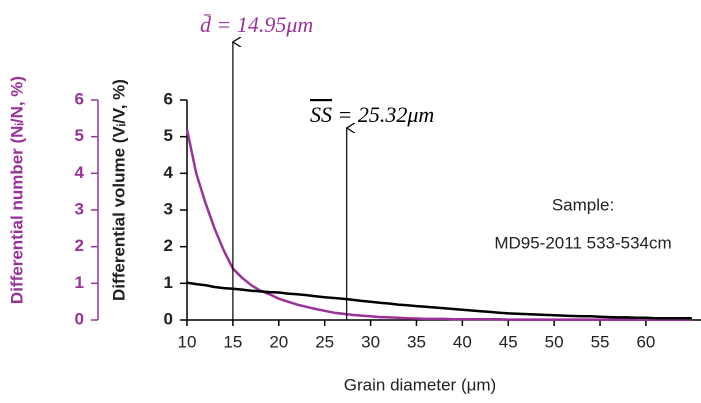 This screenshot has width=701, height=403. What do you see at coordinates (79, 135) in the screenshot?
I see `y2-tick-label: 5` at bounding box center [79, 135].